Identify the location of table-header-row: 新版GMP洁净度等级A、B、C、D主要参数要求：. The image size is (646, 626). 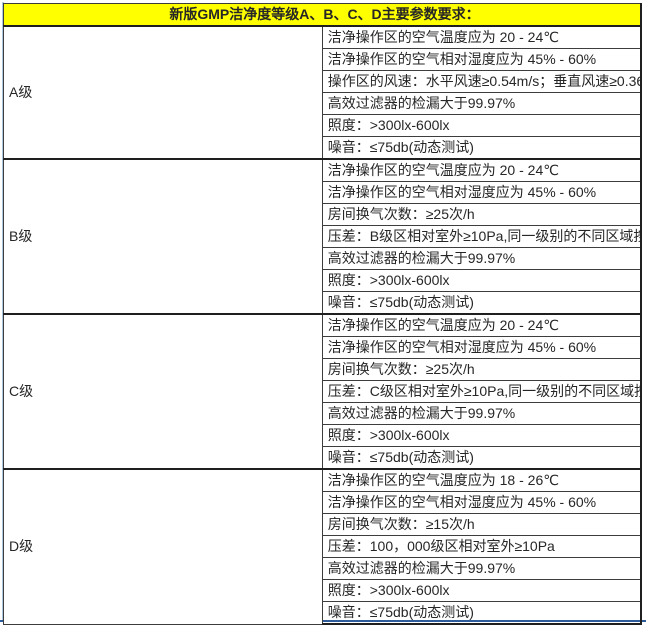
(322, 15).